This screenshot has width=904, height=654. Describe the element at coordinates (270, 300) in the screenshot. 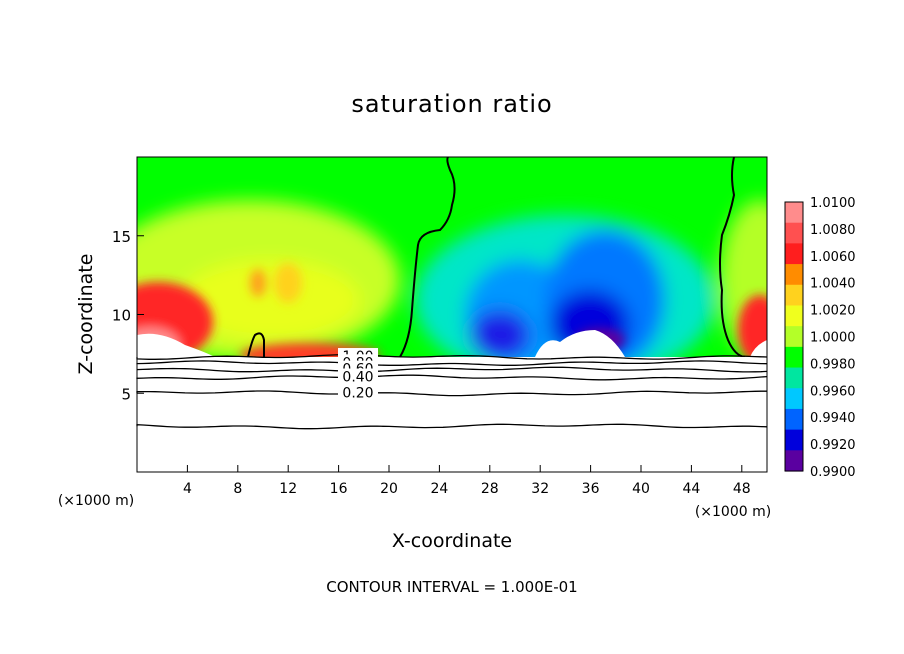

I see `field-region-left-yellow` at that location.